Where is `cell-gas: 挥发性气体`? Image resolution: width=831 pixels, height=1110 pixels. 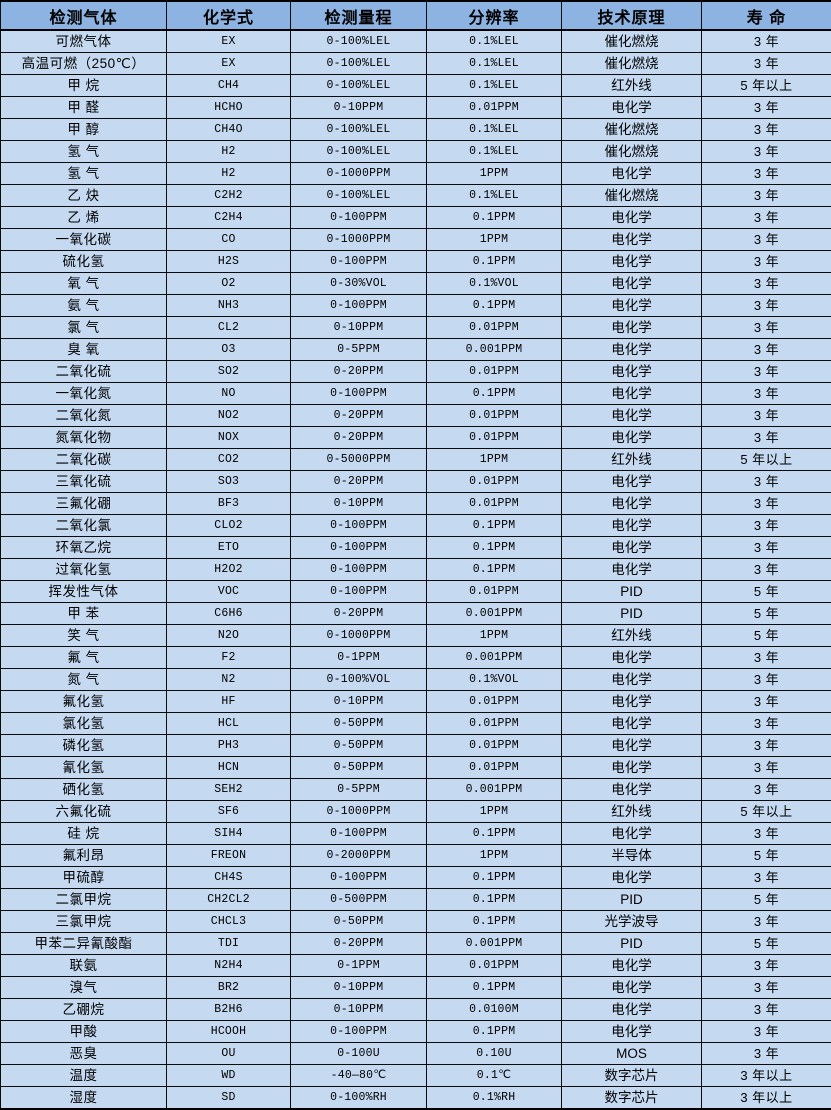 cell-gas: 挥发性气体 is located at coordinates (84, 592).